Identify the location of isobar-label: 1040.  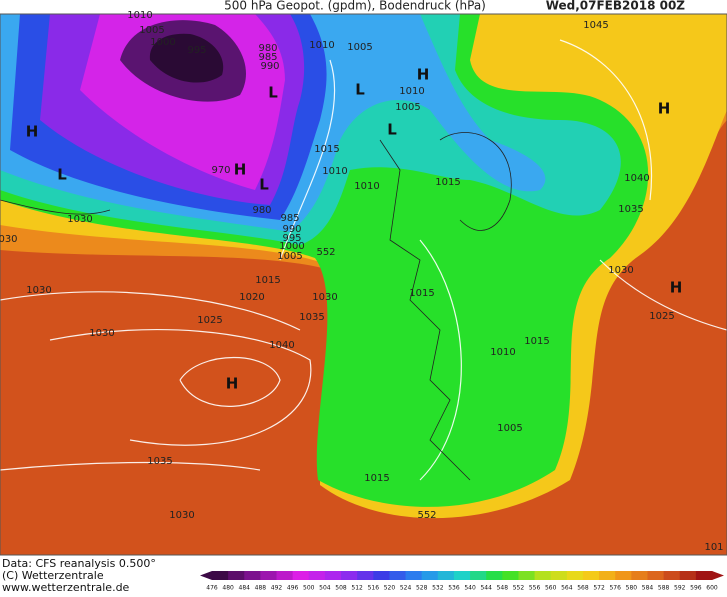
(281, 345).